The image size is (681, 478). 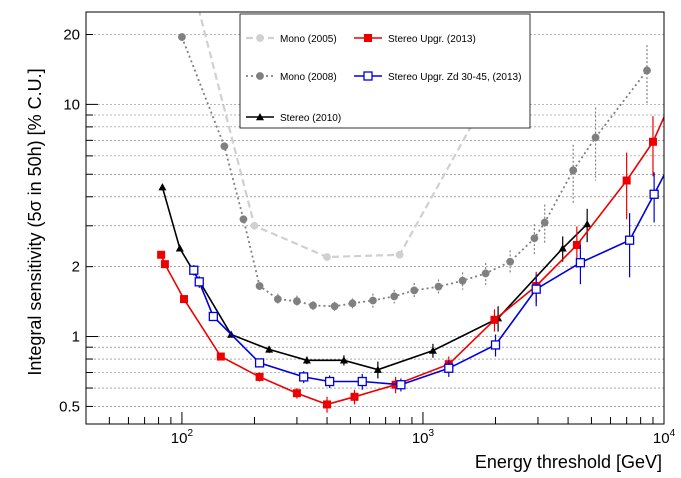 What do you see at coordinates (423, 437) in the screenshot?
I see `x-tick-label: 10³` at bounding box center [423, 437].